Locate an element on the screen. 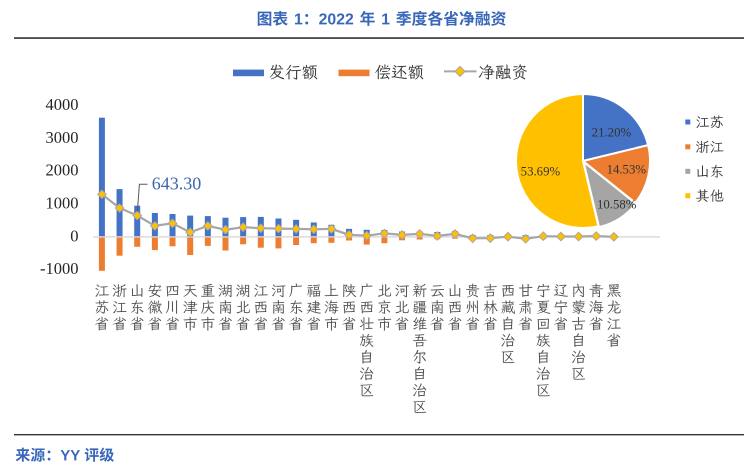 This screenshot has width=754, height=470. svg-text: 0 is located at coordinates (74, 235).